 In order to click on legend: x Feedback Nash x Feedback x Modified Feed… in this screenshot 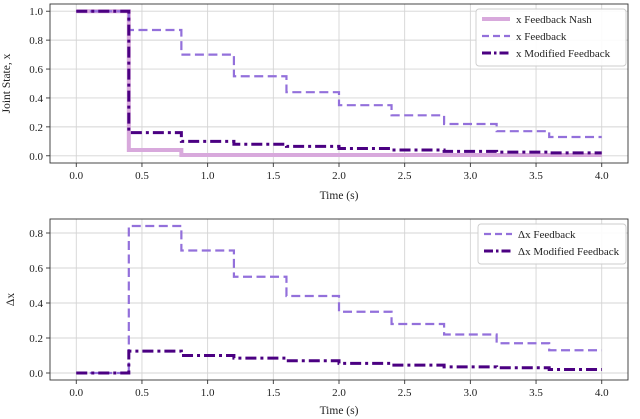, I will do `click(551, 37)`.